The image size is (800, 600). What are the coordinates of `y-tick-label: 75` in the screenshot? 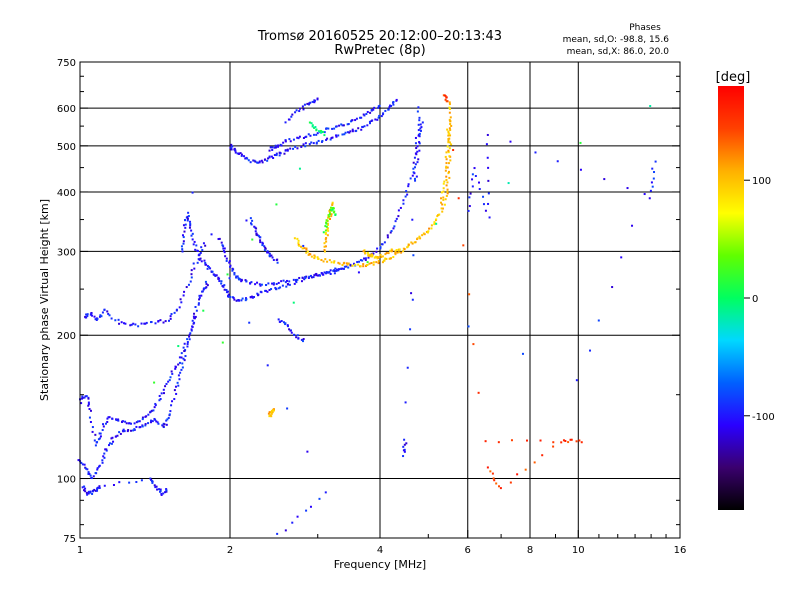 It's located at (69, 539).